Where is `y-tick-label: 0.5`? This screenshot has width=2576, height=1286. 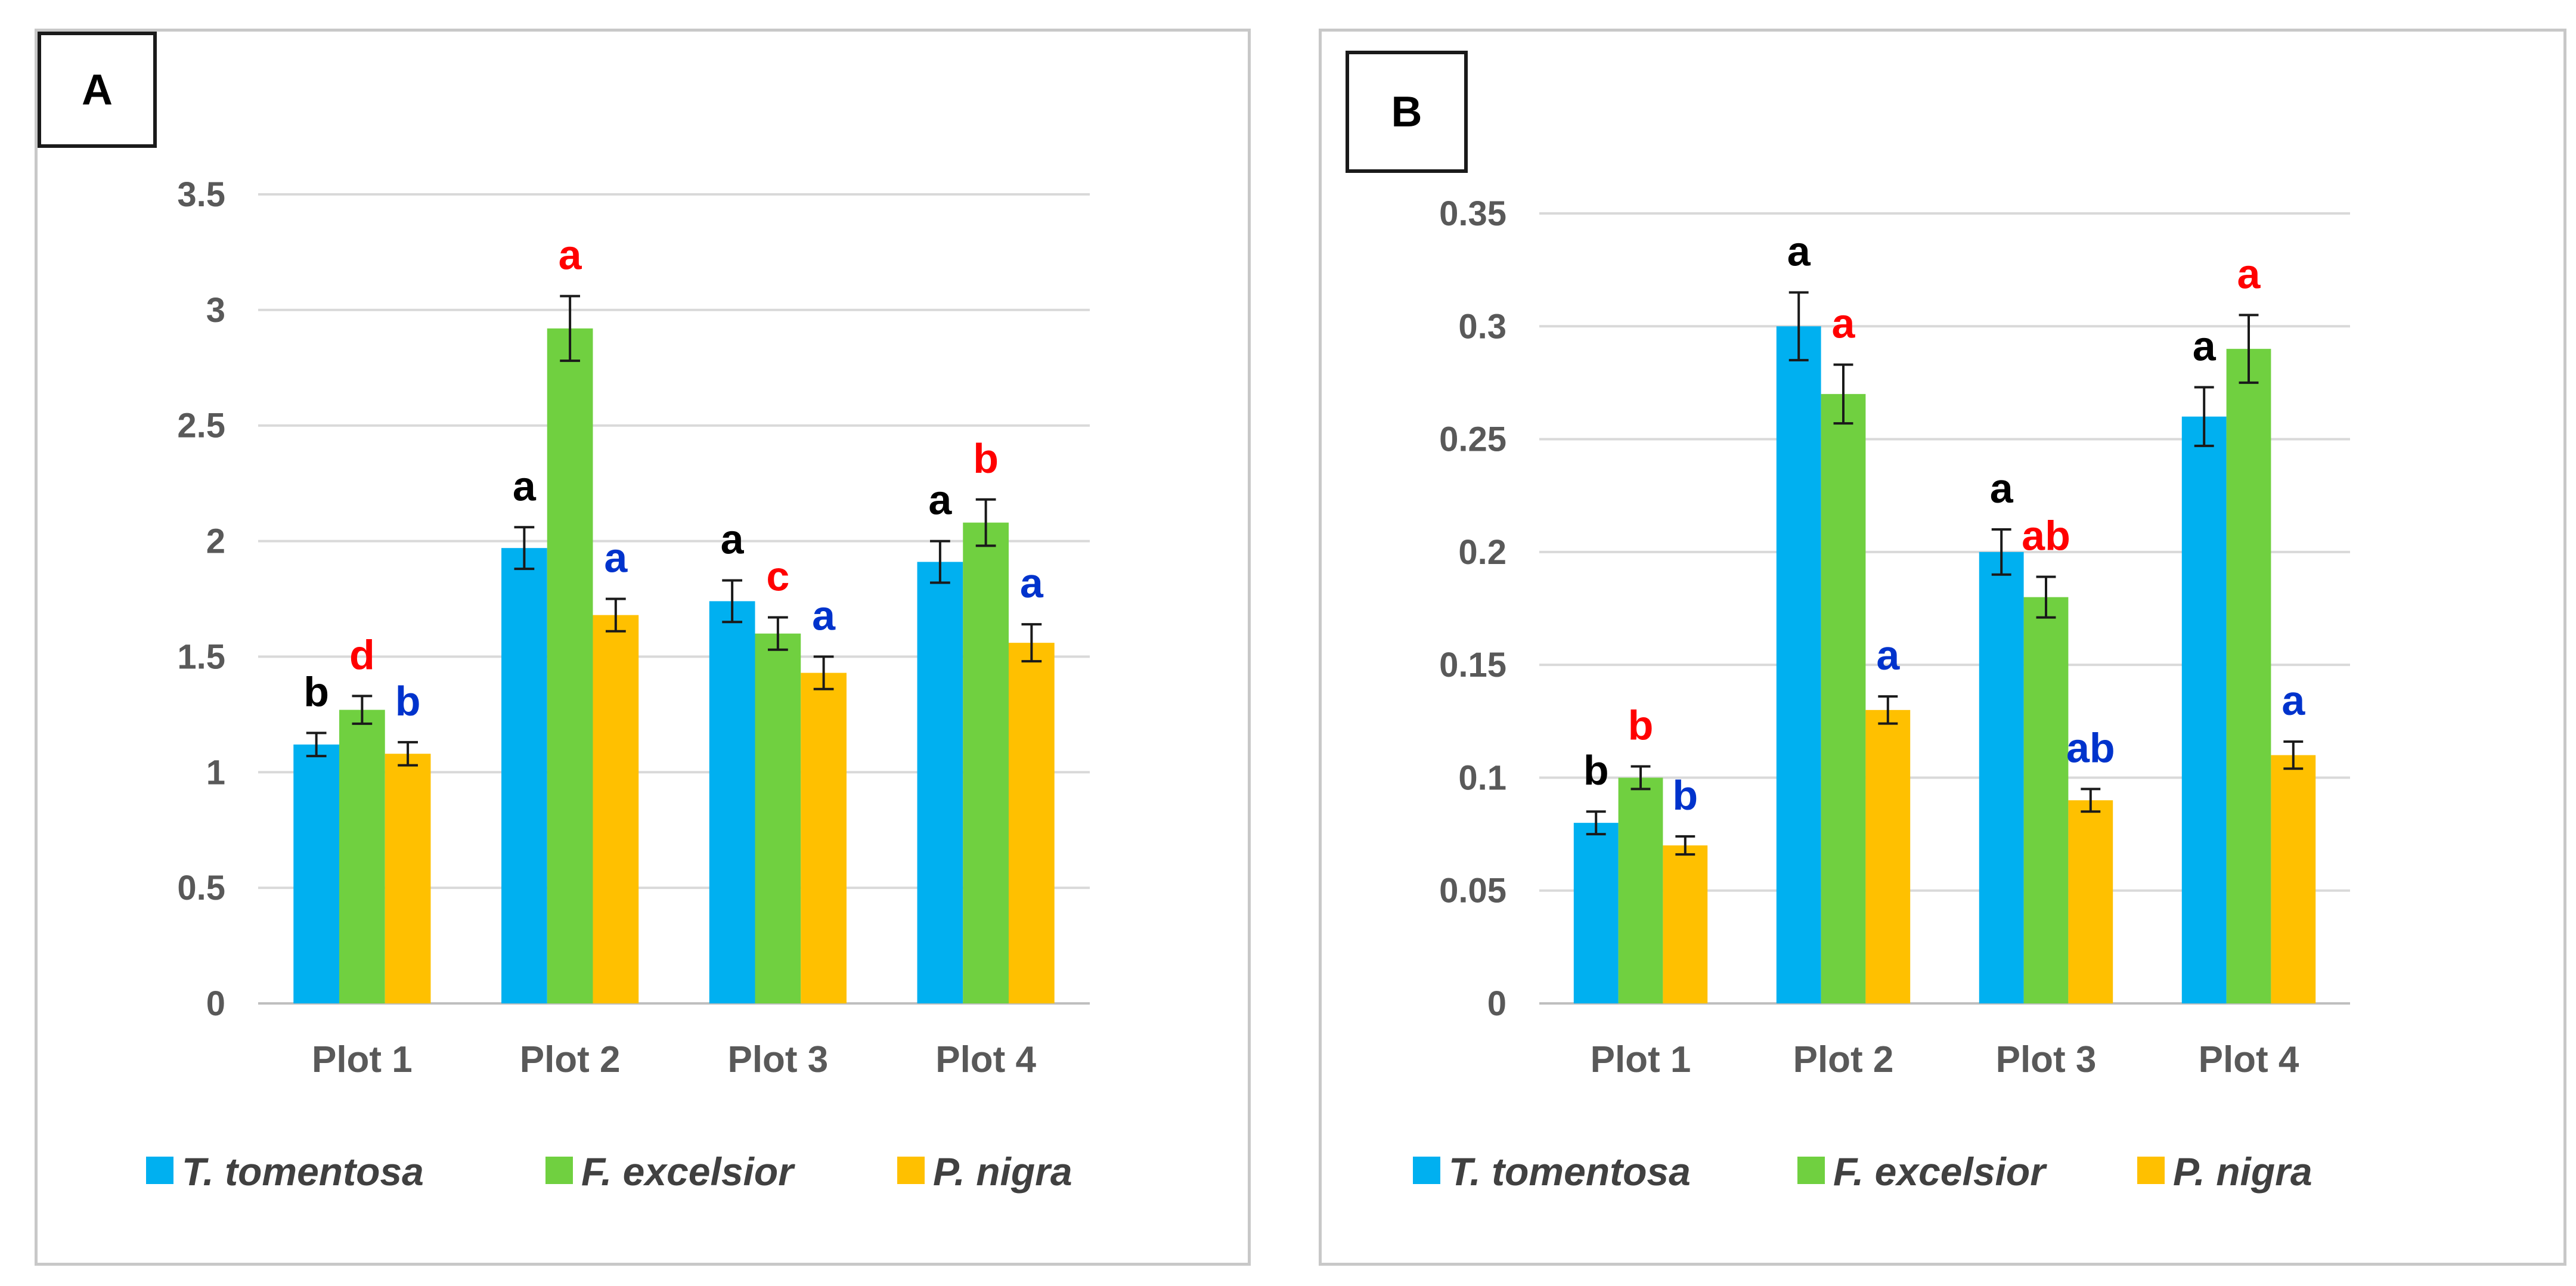 y-tick-label: 0.5 is located at coordinates (201, 888).